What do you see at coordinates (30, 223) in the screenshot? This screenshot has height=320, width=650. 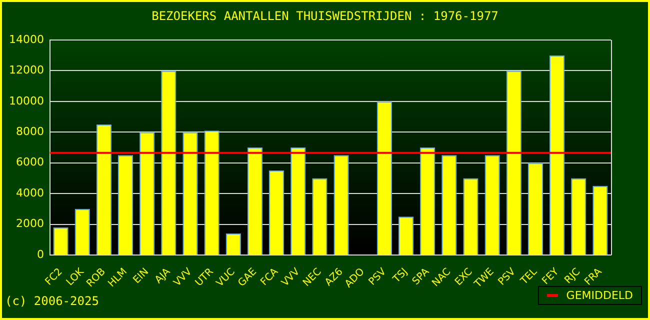 I see `y-tick-label: 2000` at bounding box center [30, 223].